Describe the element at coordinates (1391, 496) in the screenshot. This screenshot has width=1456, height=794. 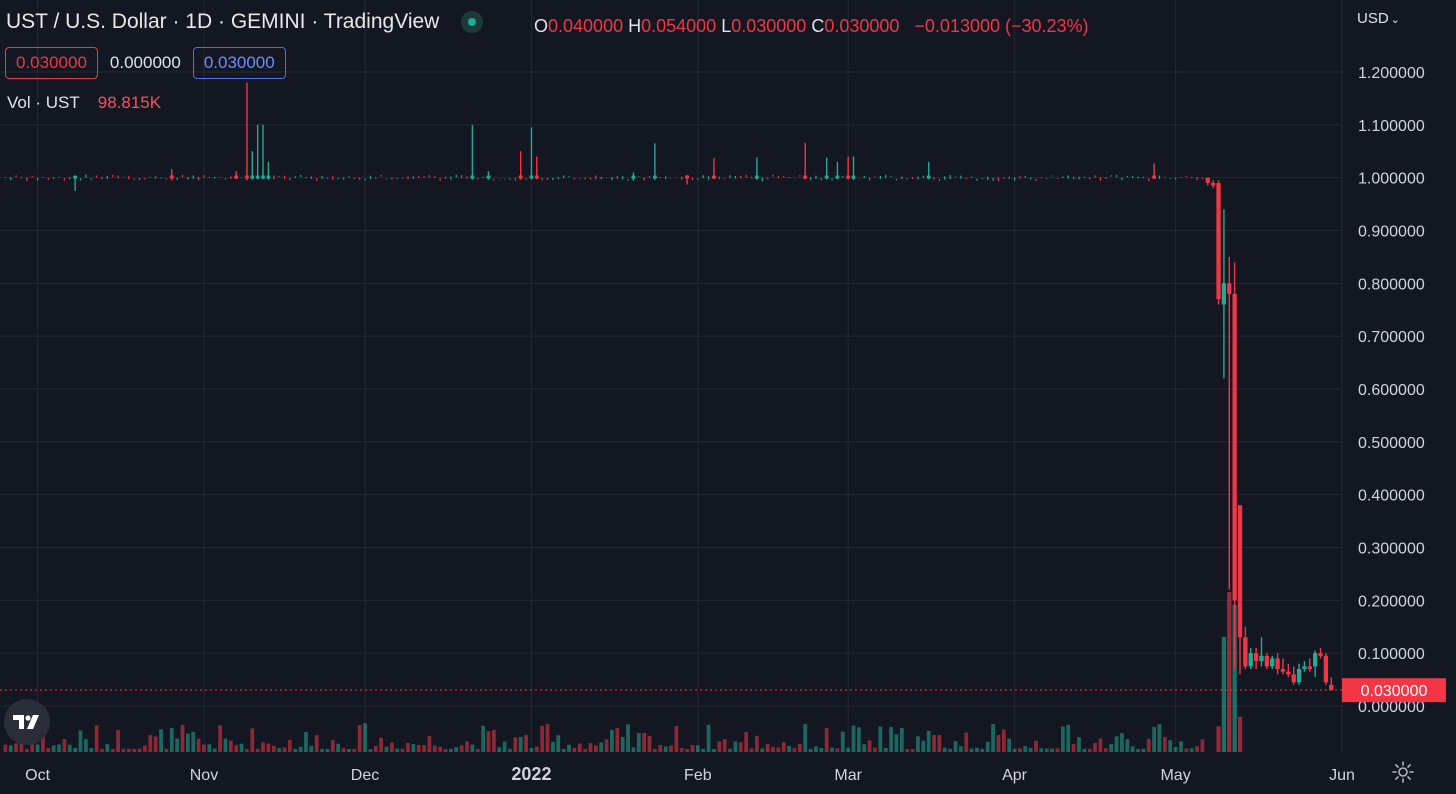
I see `price-tick-label: 0.400000` at that location.